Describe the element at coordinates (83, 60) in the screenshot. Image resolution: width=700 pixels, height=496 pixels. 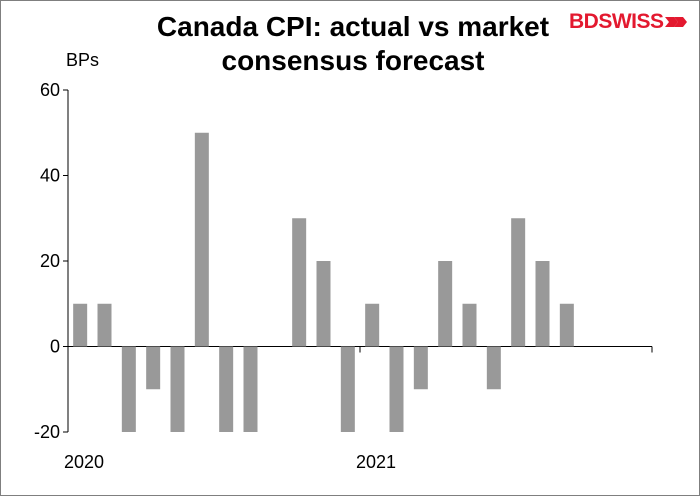
I see `y-axis-label: BPs` at that location.